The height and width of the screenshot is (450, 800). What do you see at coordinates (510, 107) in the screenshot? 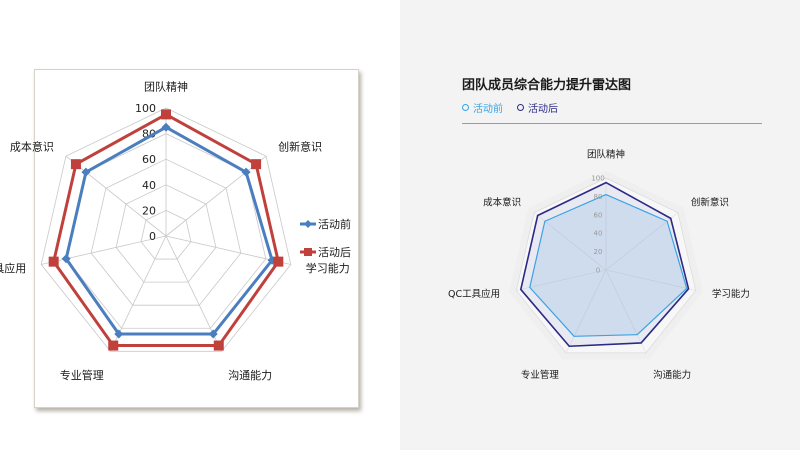
I see `right-legend: 活动前 活动后` at bounding box center [510, 107].